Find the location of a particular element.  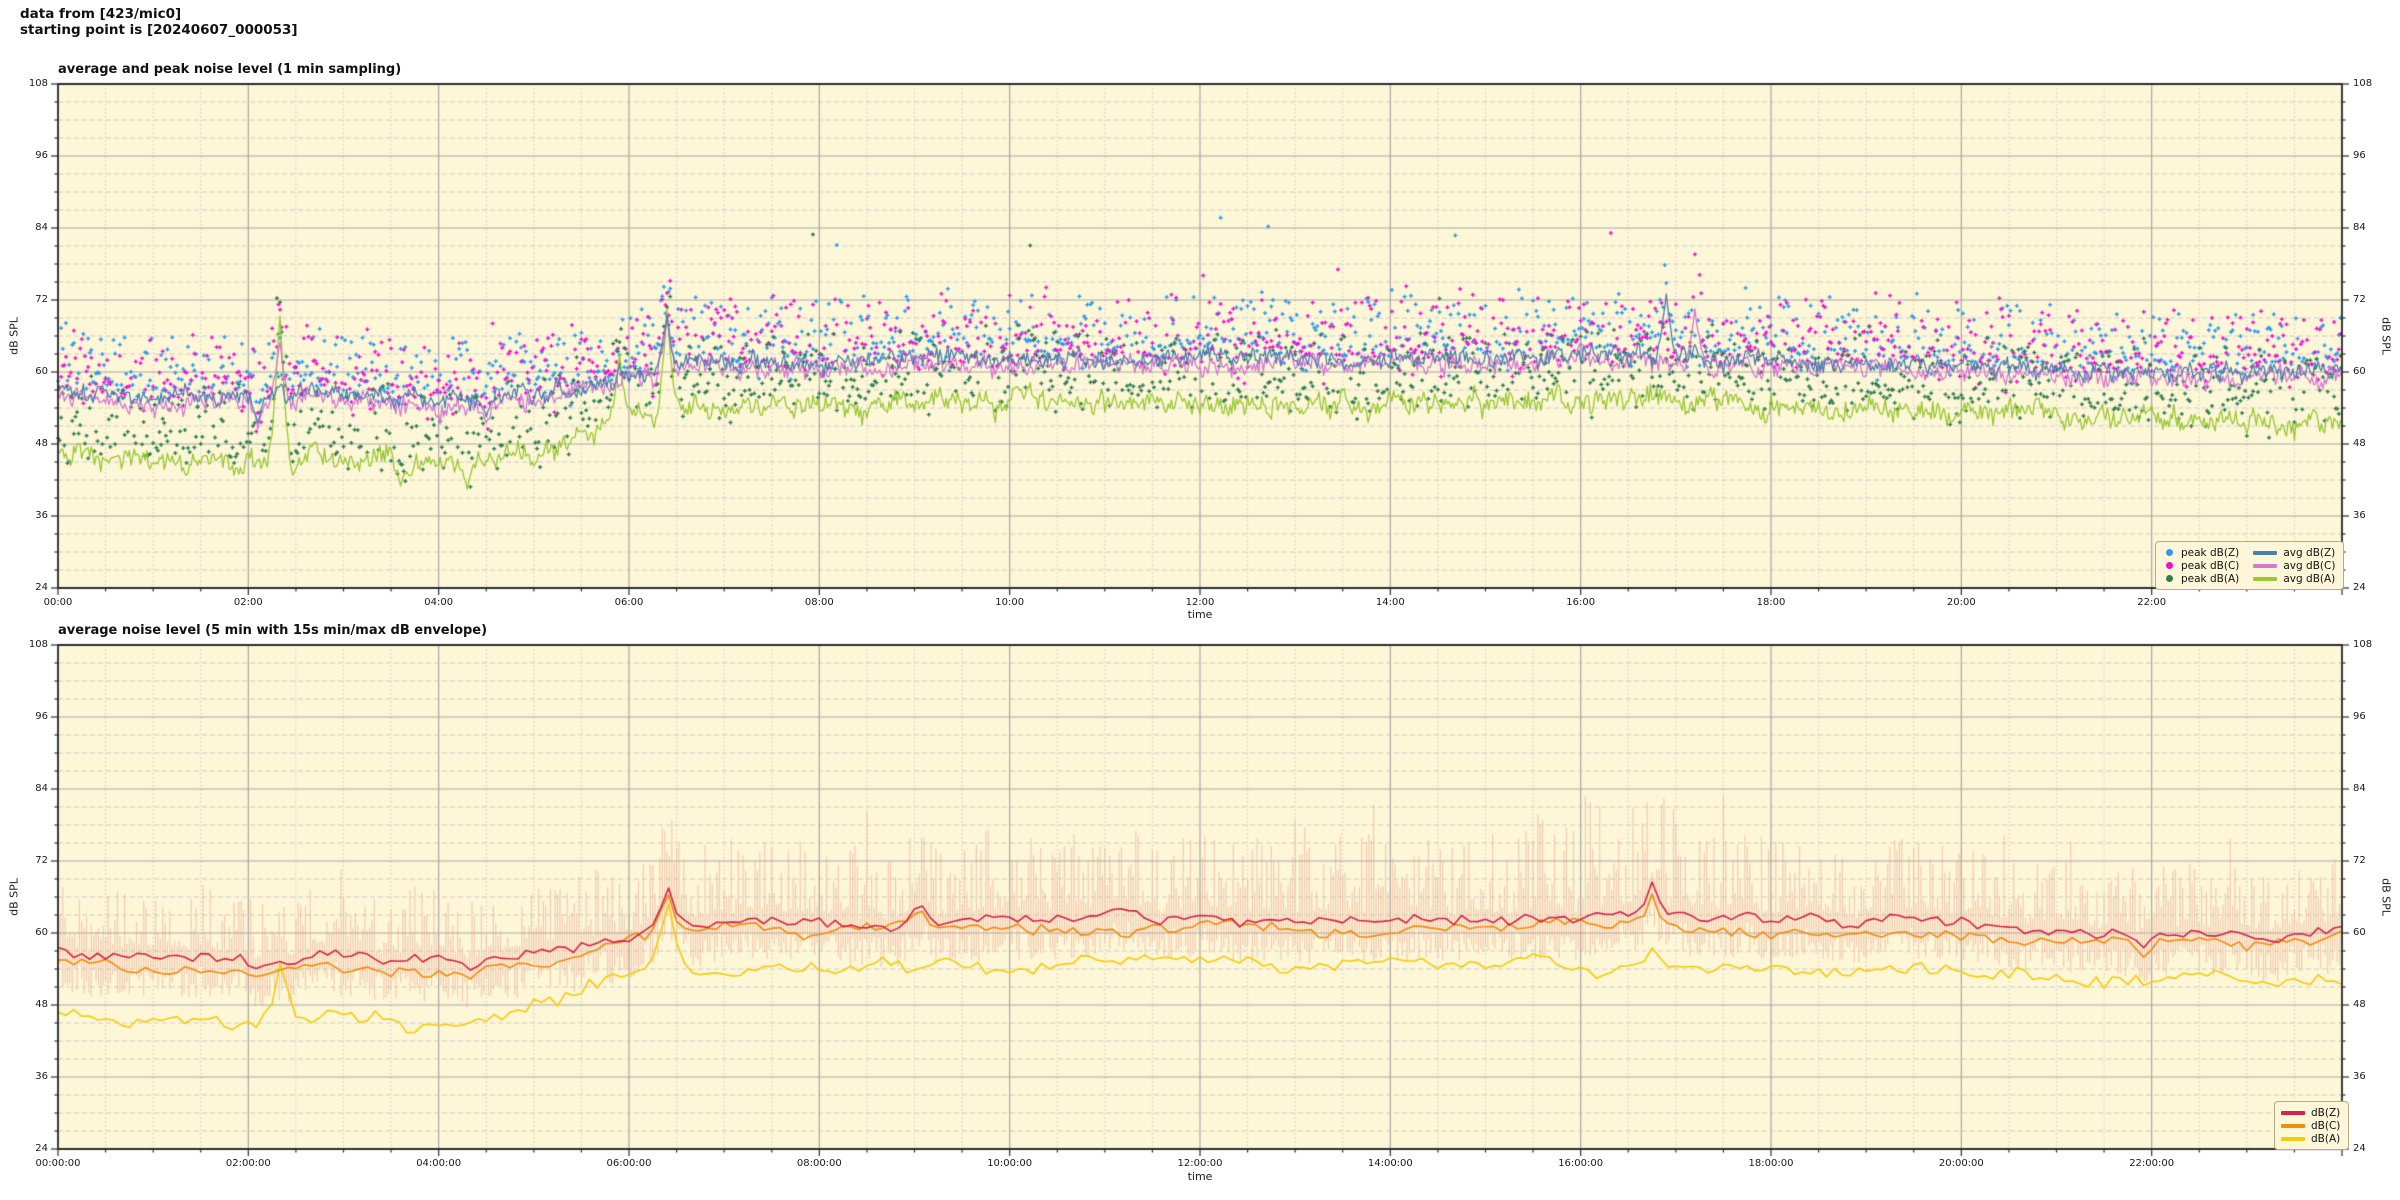

x-tick-label: 14:00 is located at coordinates (1390, 602).